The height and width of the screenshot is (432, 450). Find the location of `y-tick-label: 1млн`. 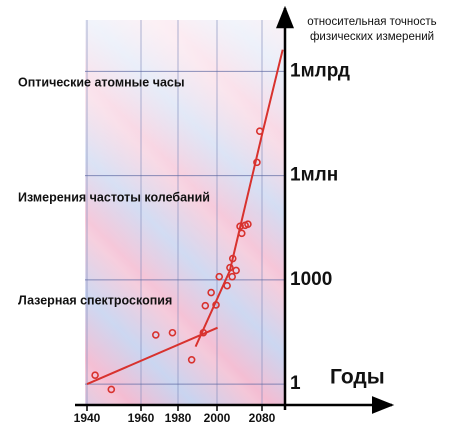

y-tick-label: 1млн is located at coordinates (314, 175).